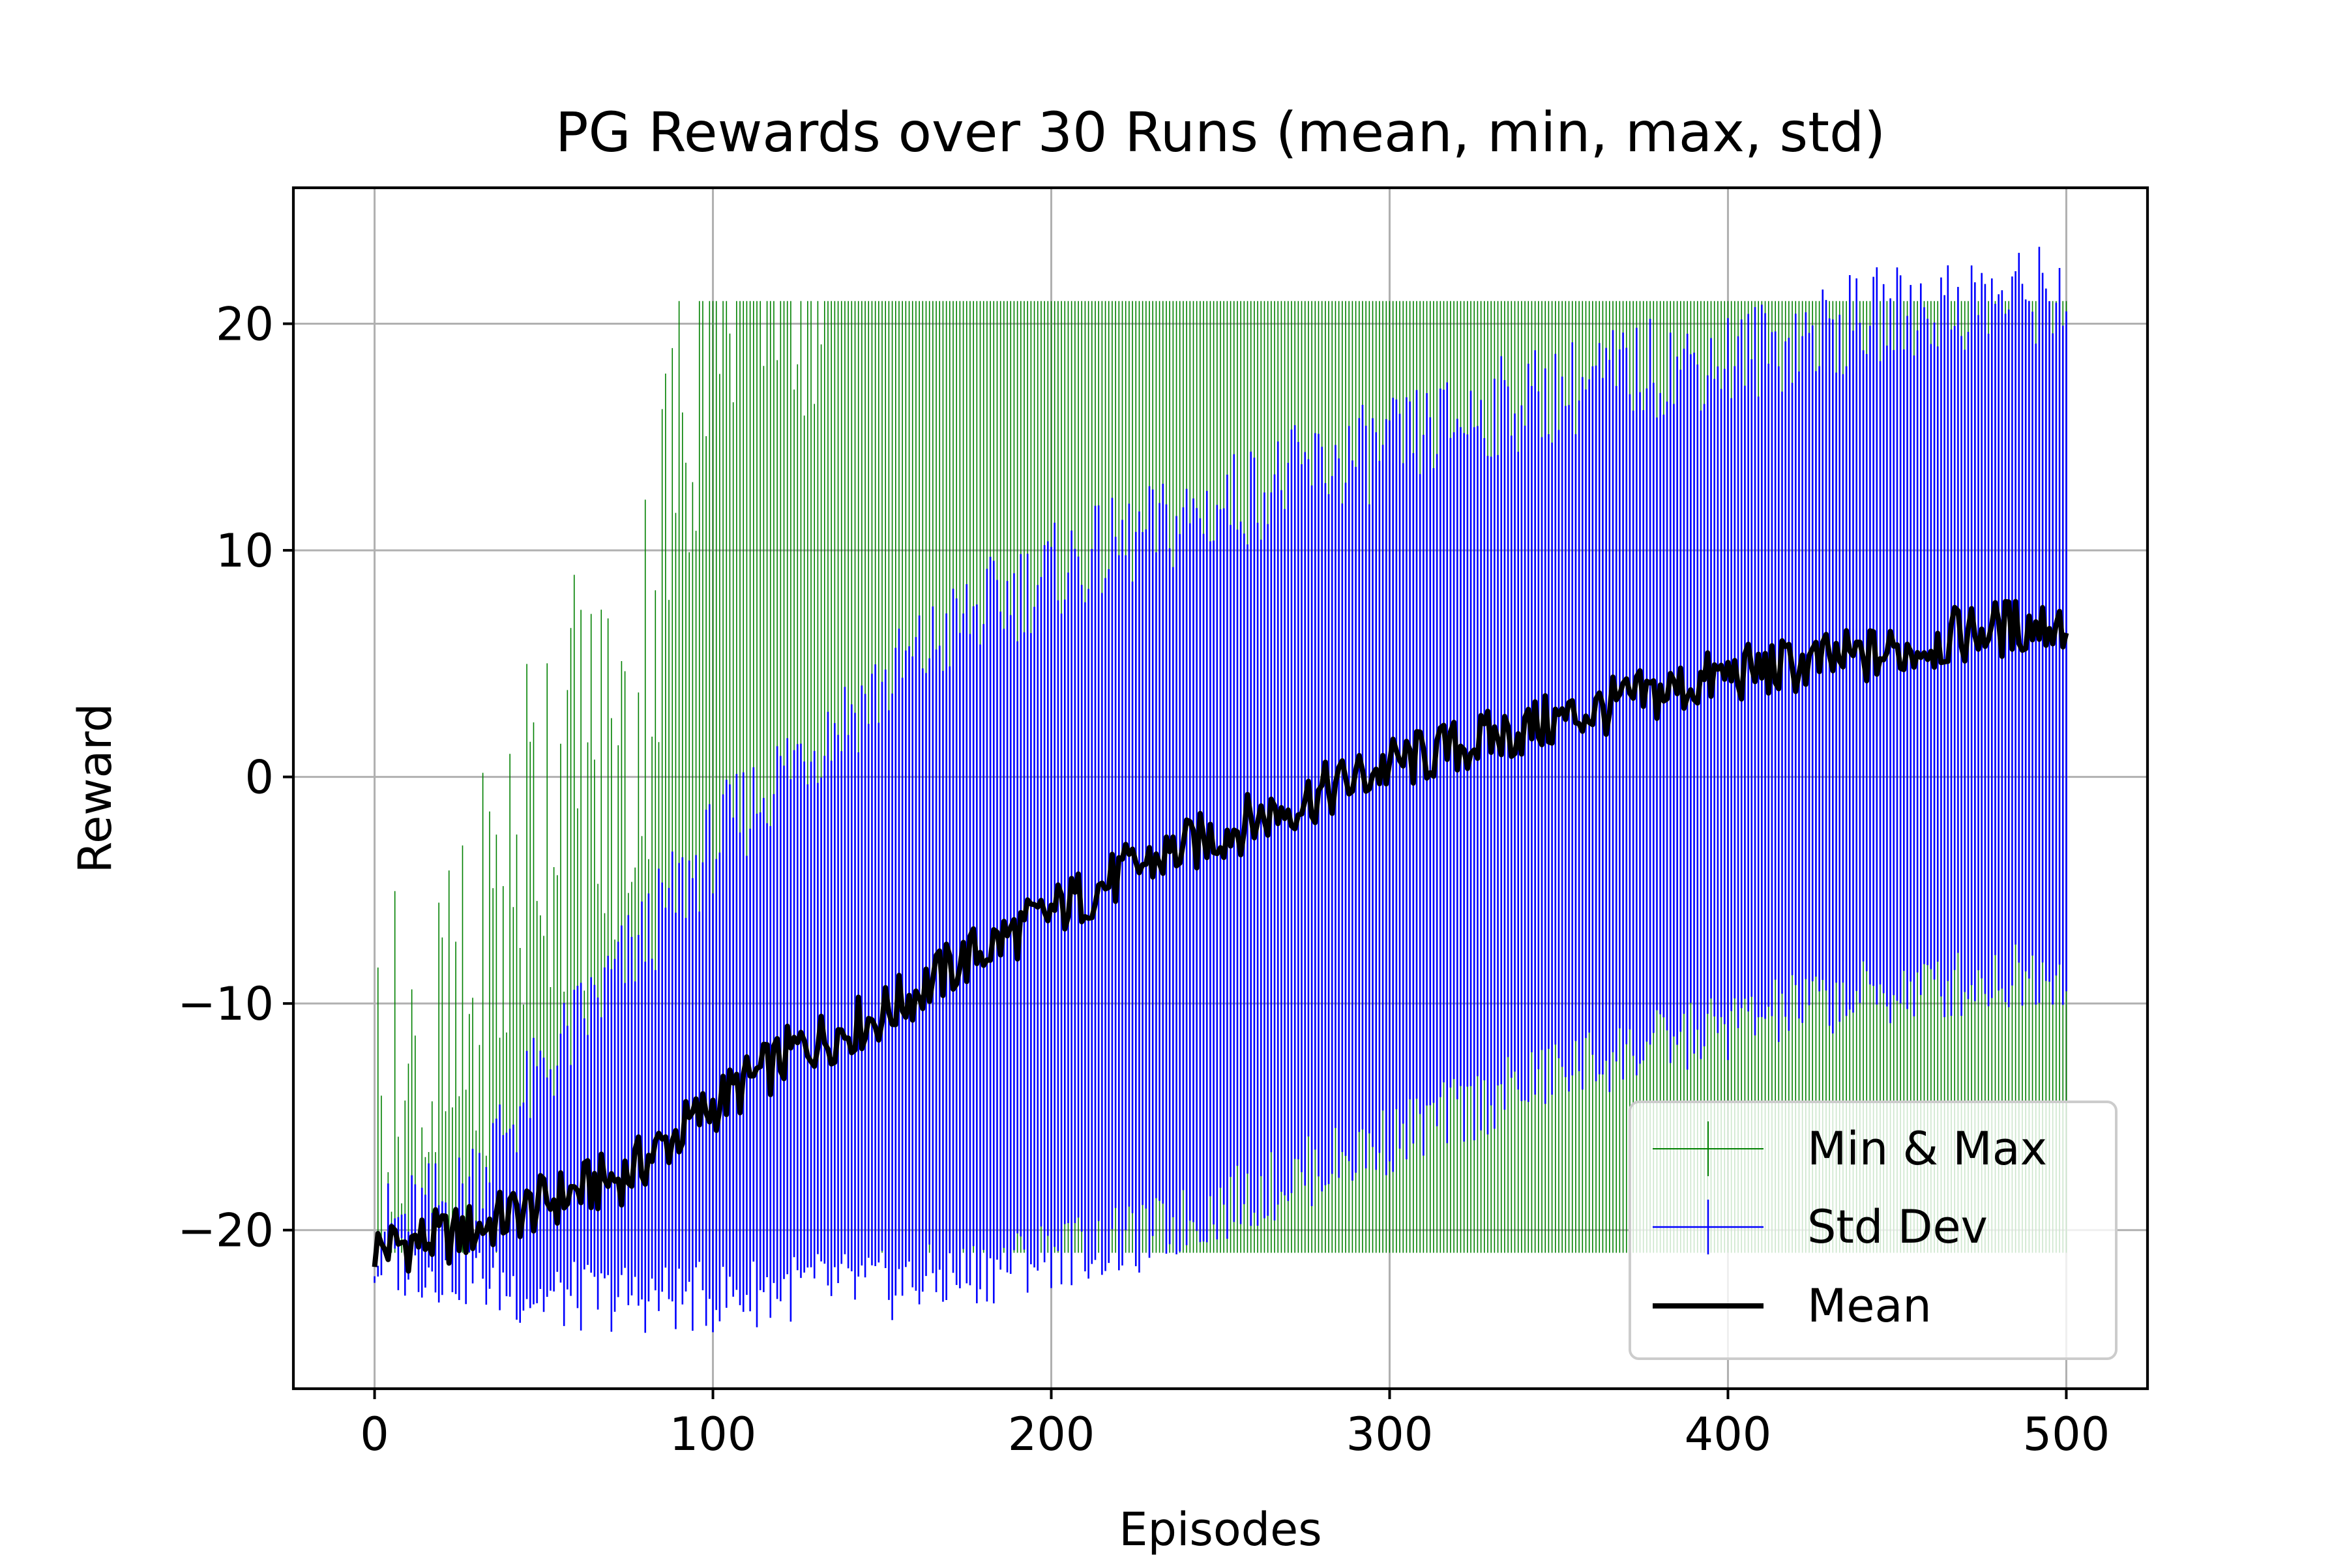  What do you see at coordinates (95, 789) in the screenshot?
I see `y-axis-label: Reward` at bounding box center [95, 789].